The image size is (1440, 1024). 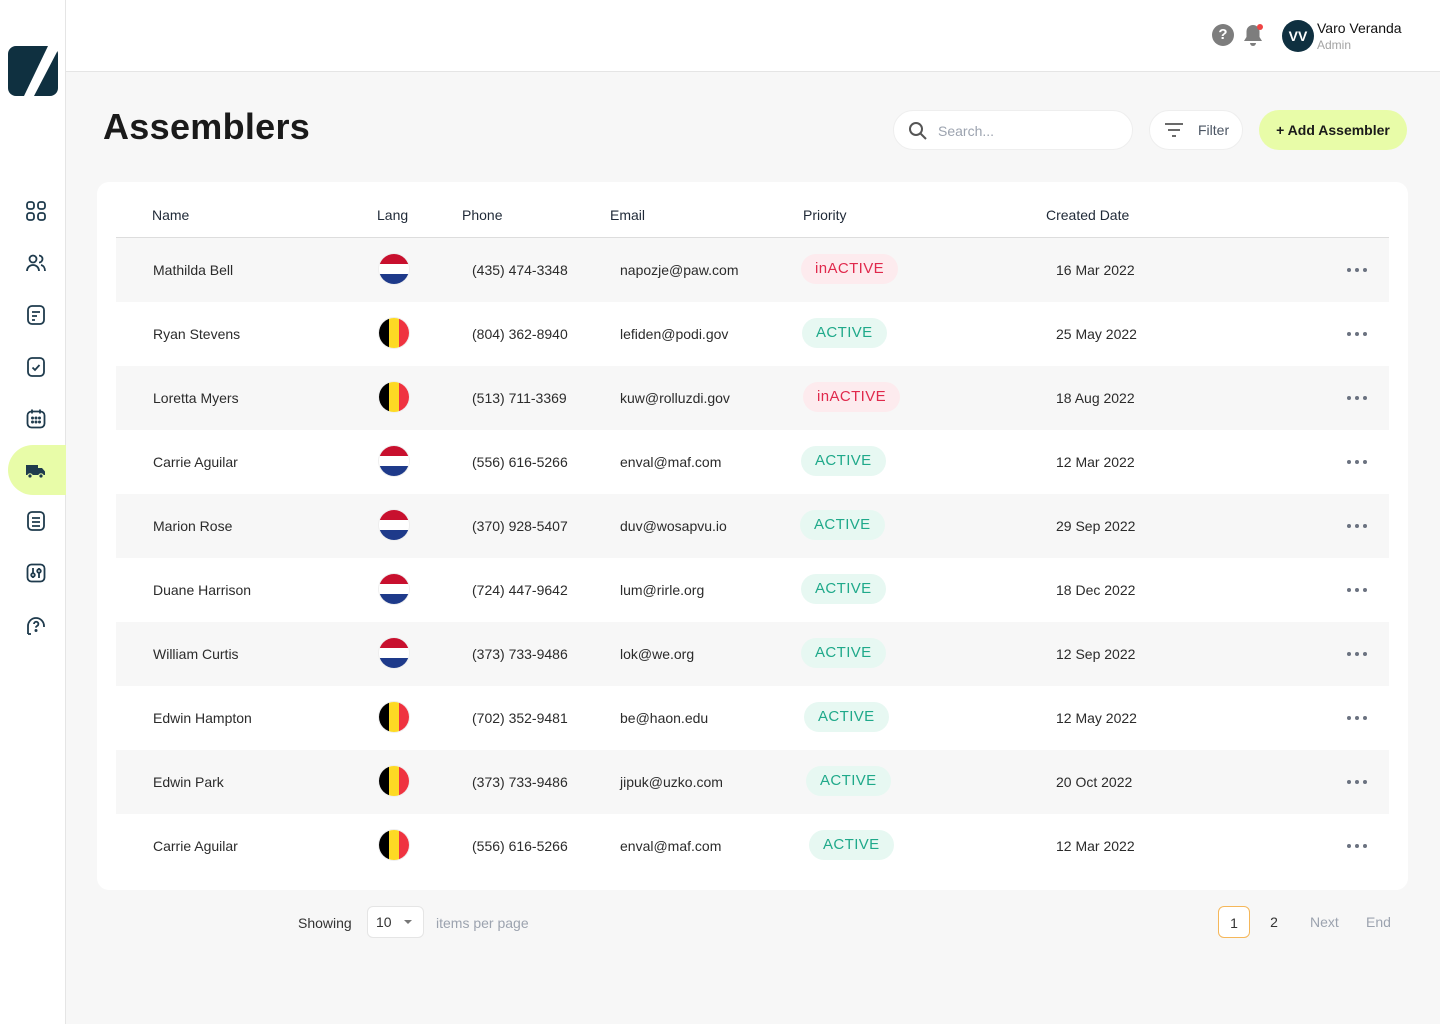 I want to click on cell-phone: (702) 352-9481, so click(x=520, y=718).